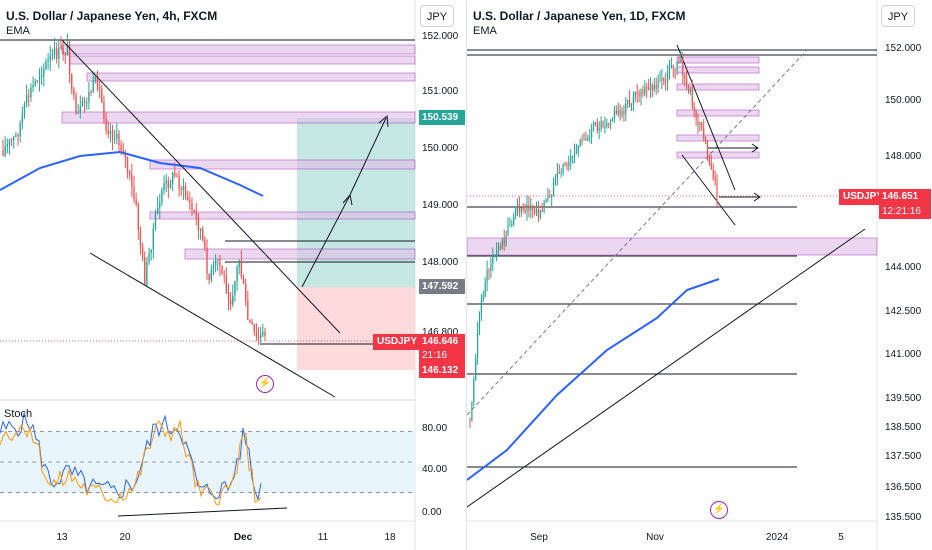 The width and height of the screenshot is (932, 550). Describe the element at coordinates (18, 414) in the screenshot. I see `stoch-legend: Stoch` at that location.